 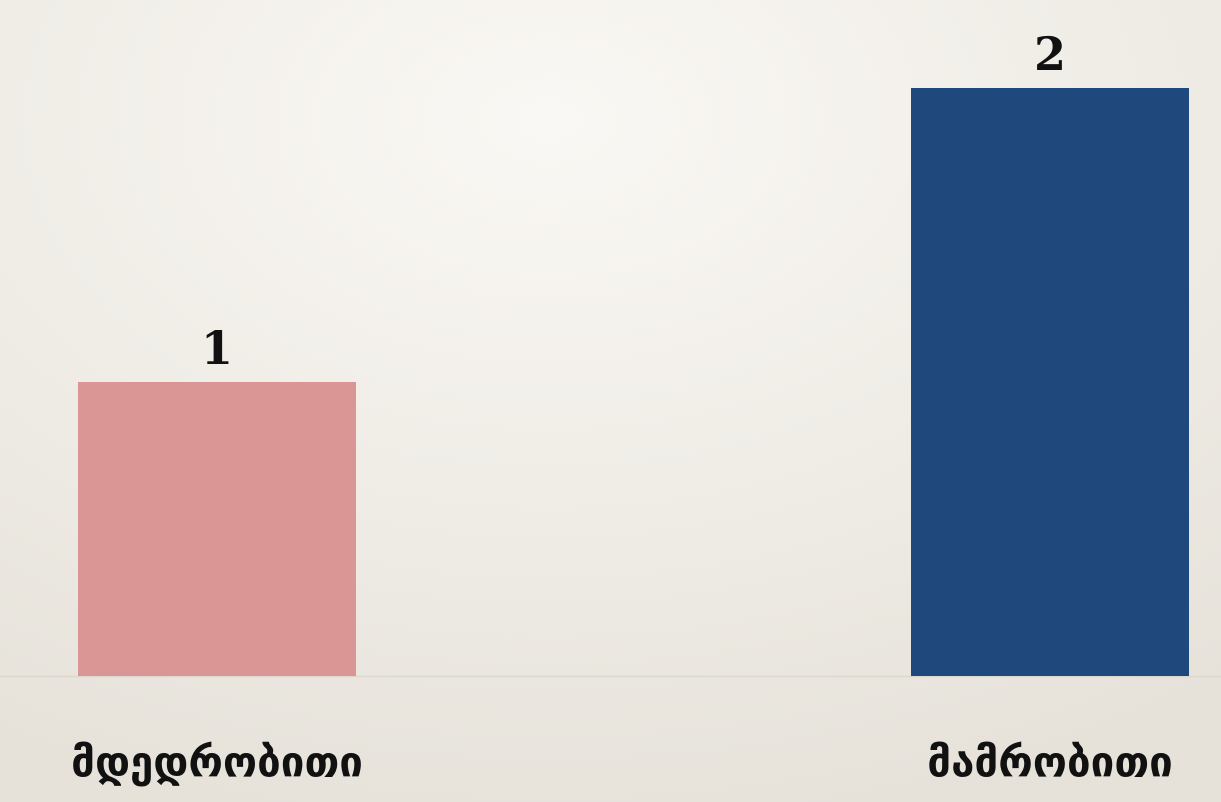 What do you see at coordinates (217, 529) in the screenshot?
I see `bar` at bounding box center [217, 529].